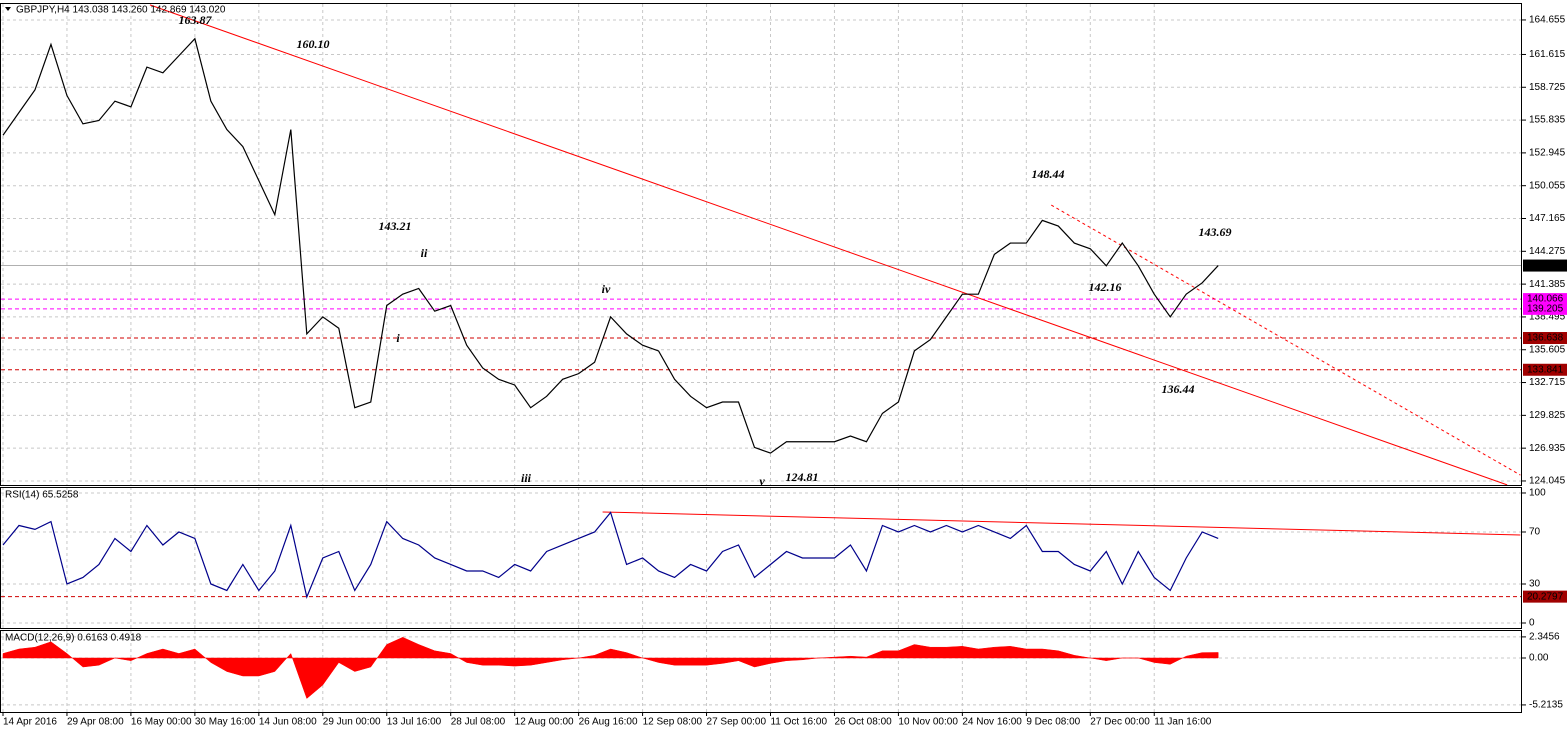  What do you see at coordinates (1547, 349) in the screenshot?
I see `y-tick-label: 135.605` at bounding box center [1547, 349].